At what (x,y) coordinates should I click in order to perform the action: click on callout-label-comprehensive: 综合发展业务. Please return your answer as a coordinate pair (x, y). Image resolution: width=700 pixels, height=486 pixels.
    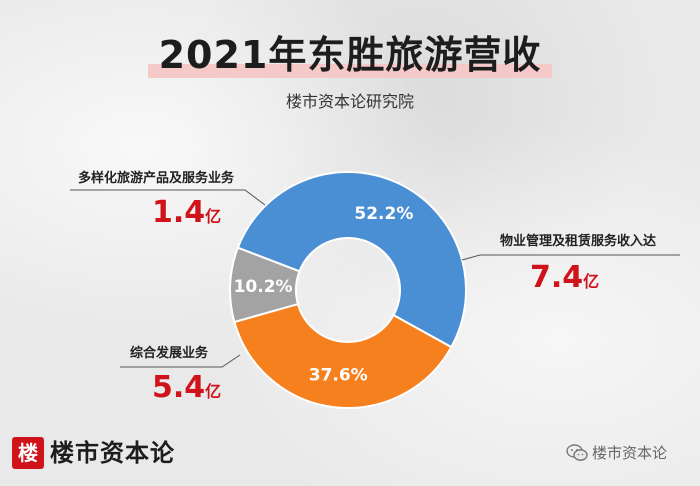
    Looking at the image, I should click on (169, 353).